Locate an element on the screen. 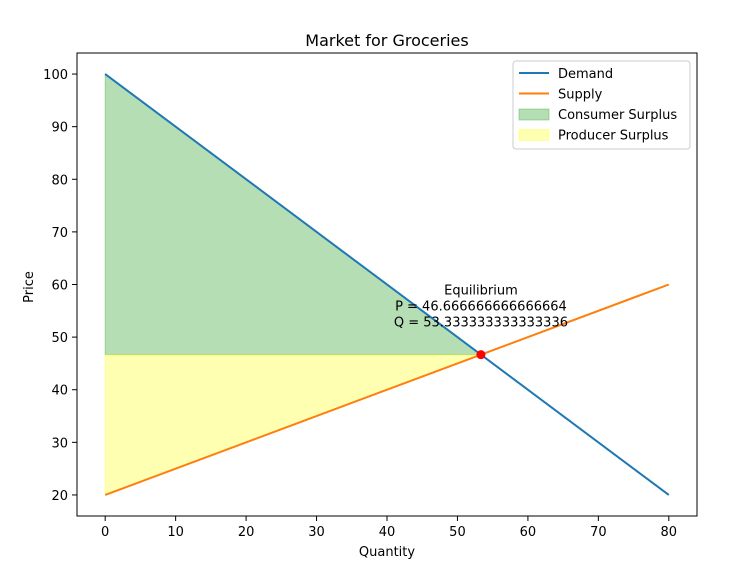 The height and width of the screenshot is (570, 739). equilibrium-annotation-line: Equilibrium is located at coordinates (481, 291).